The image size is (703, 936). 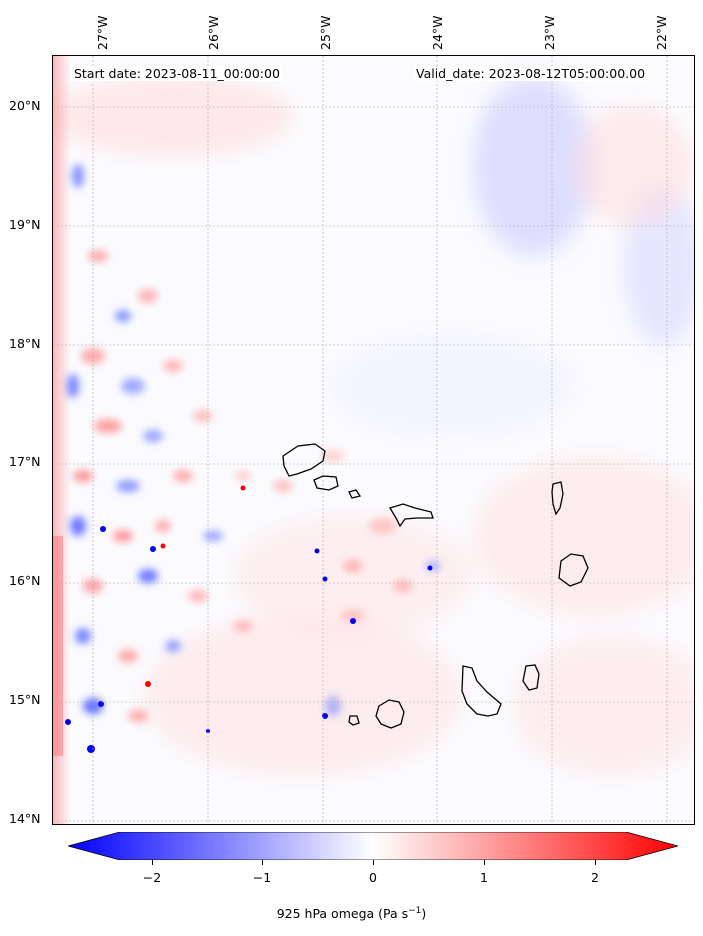 I want to click on edge-band, so click(x=62, y=440).